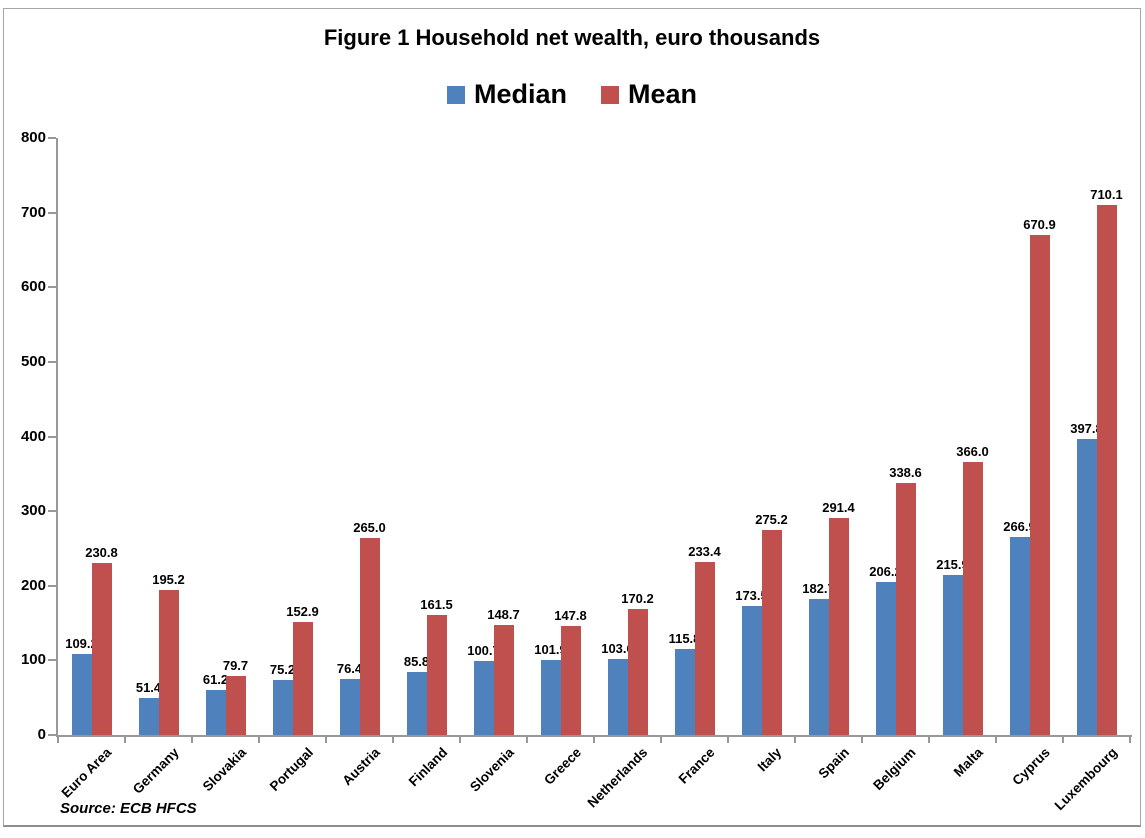 The width and height of the screenshot is (1145, 838). Describe the element at coordinates (771, 624) in the screenshot. I see `bar-mean-italy: 275.2` at that location.